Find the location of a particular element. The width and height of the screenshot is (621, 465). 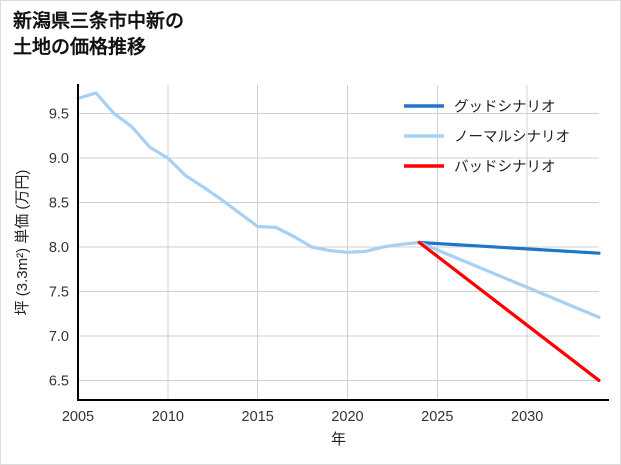

y-tick-label: 8.0 is located at coordinates (59, 248).